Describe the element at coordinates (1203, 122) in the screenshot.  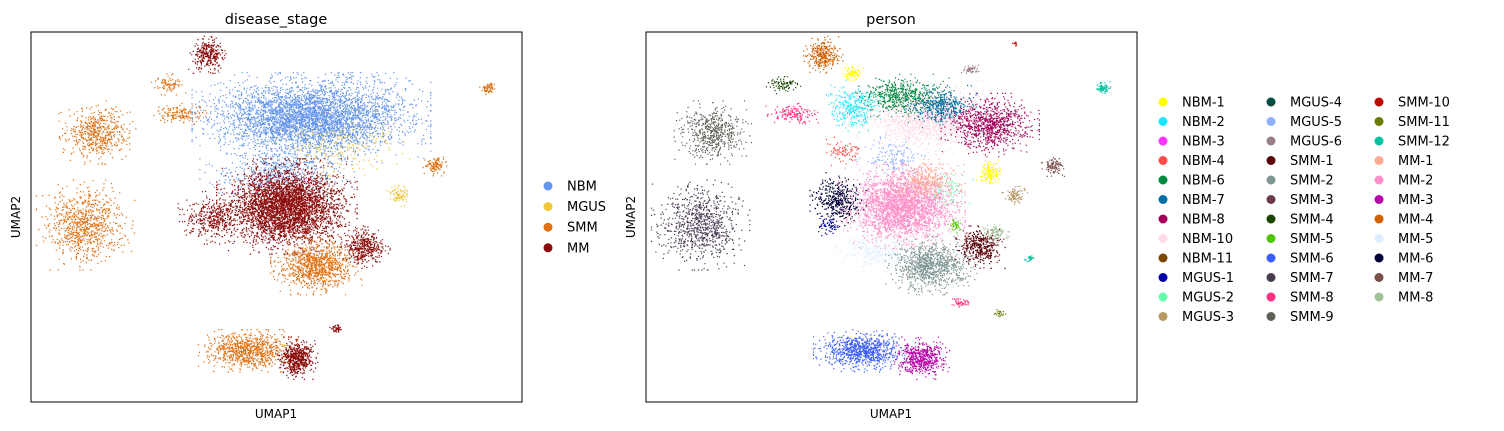
I see `legend-label-nbm-2: NBM-2` at that location.